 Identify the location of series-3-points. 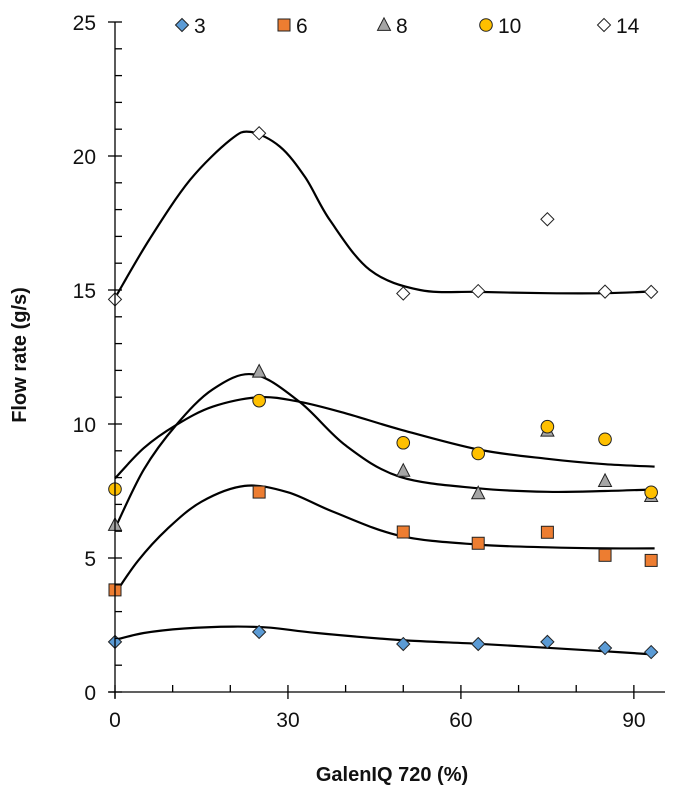
(383, 642).